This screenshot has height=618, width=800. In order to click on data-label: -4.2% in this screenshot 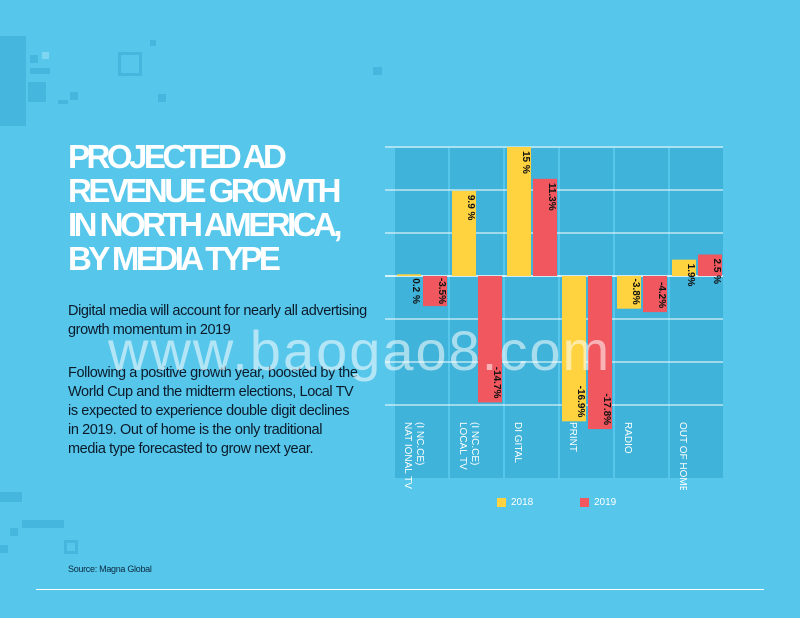, I will do `click(661, 295)`.